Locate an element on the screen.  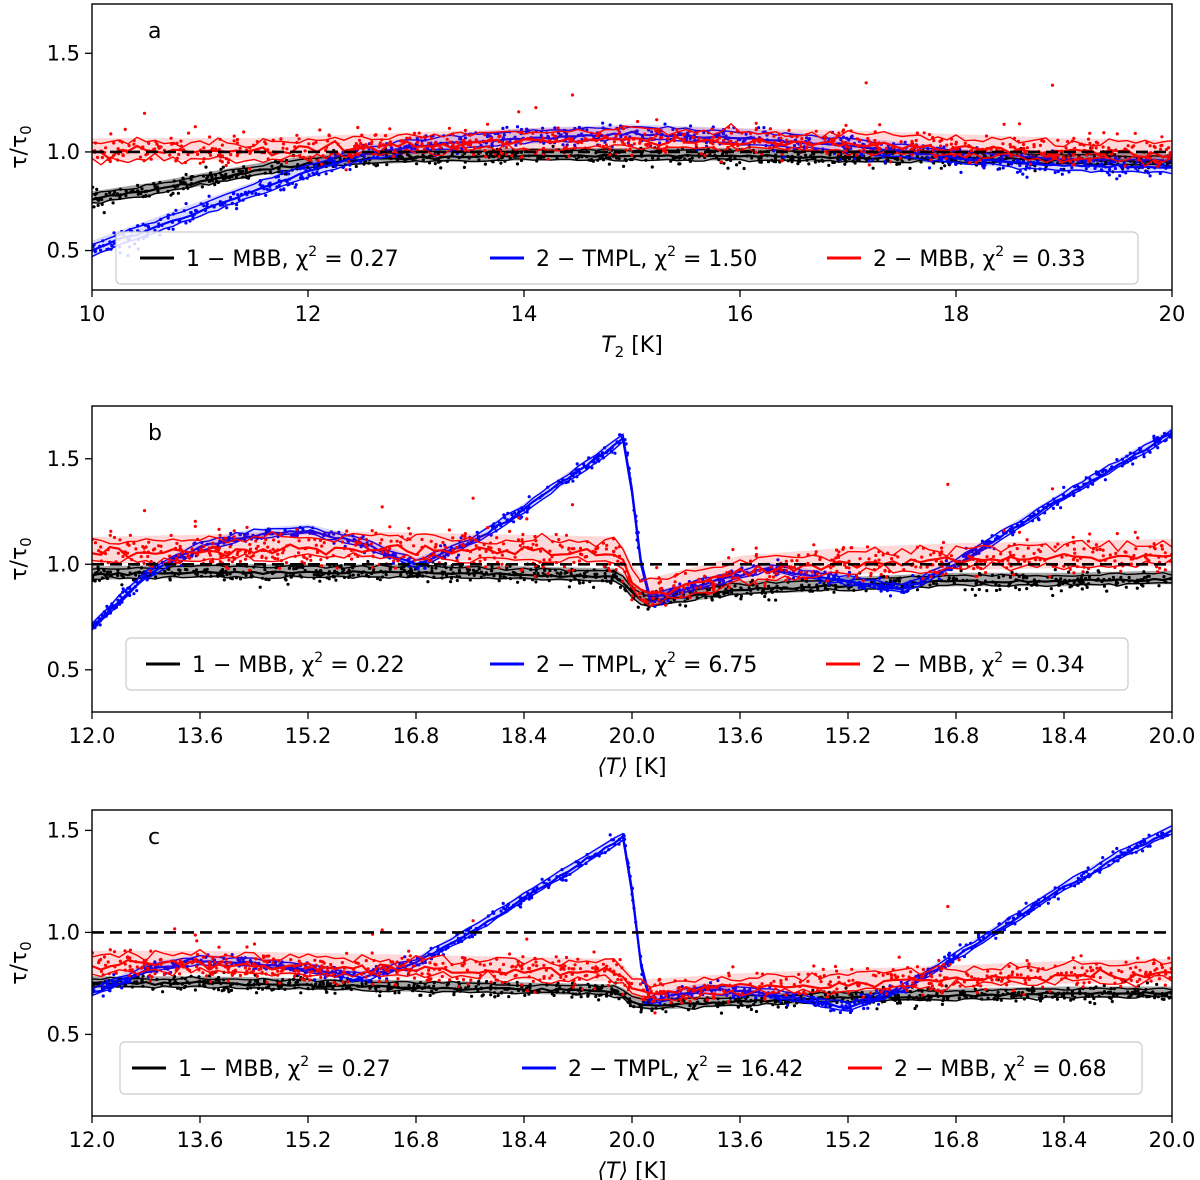
series-2-mbb is located at coordinates (632, 544).